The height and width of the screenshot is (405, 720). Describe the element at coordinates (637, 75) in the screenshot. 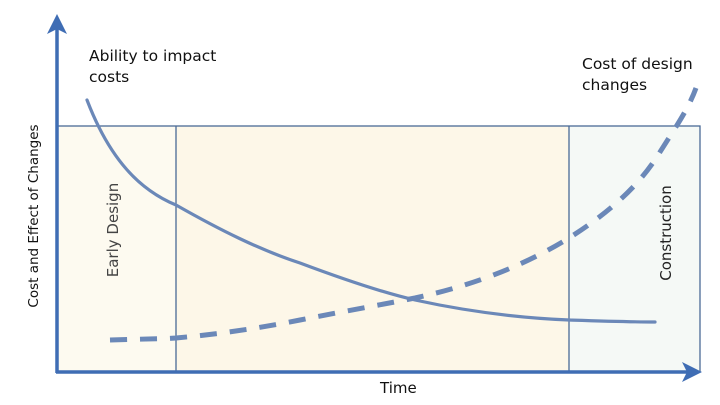

I see `cost-of-design-changes-label: Cost of design changes` at that location.